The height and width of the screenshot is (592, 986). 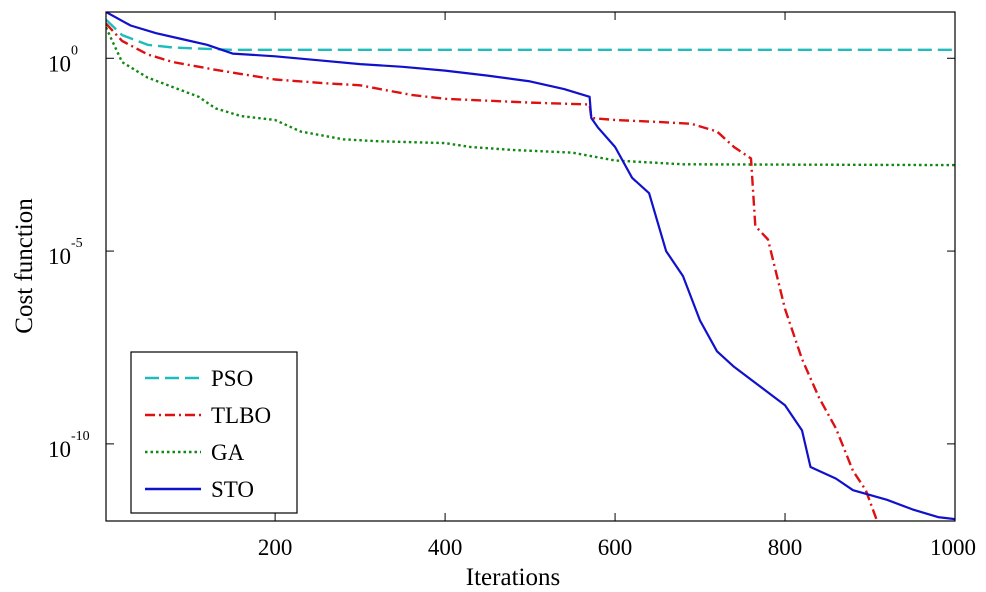 What do you see at coordinates (232, 489) in the screenshot?
I see `legend-label-sto: STO` at bounding box center [232, 489].